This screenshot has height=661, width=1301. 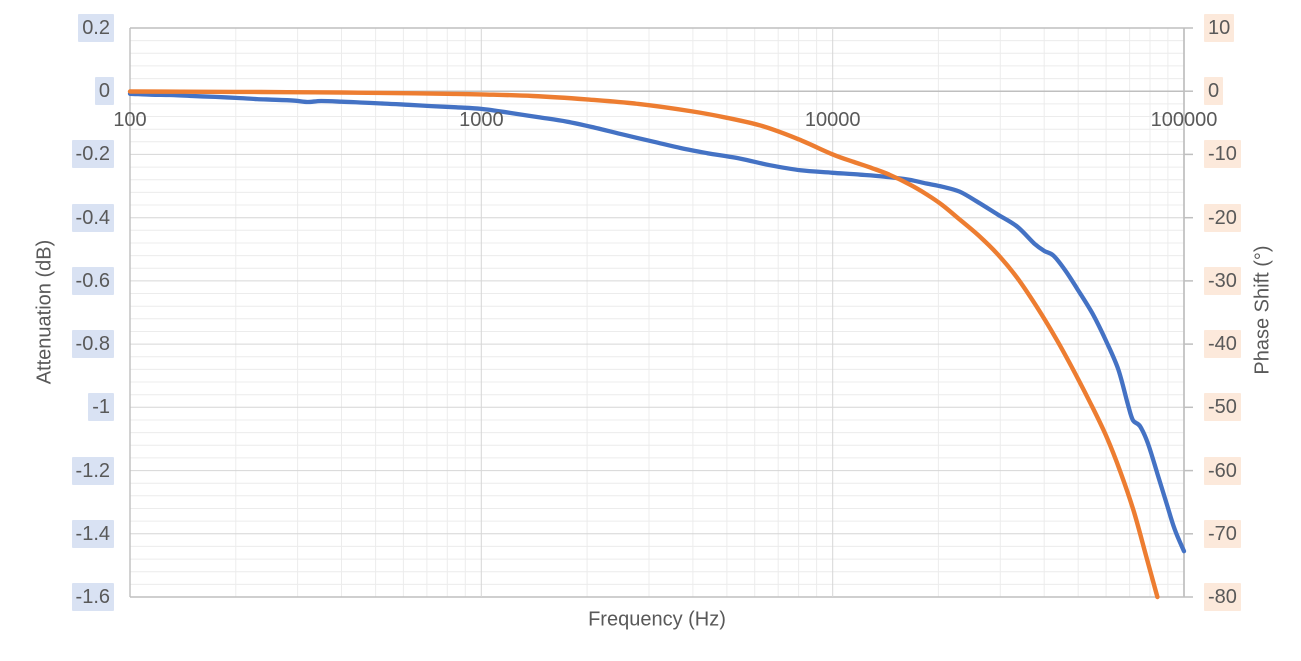 I want to click on x-axis-tick-label-text: 10000, so click(x=832, y=120).